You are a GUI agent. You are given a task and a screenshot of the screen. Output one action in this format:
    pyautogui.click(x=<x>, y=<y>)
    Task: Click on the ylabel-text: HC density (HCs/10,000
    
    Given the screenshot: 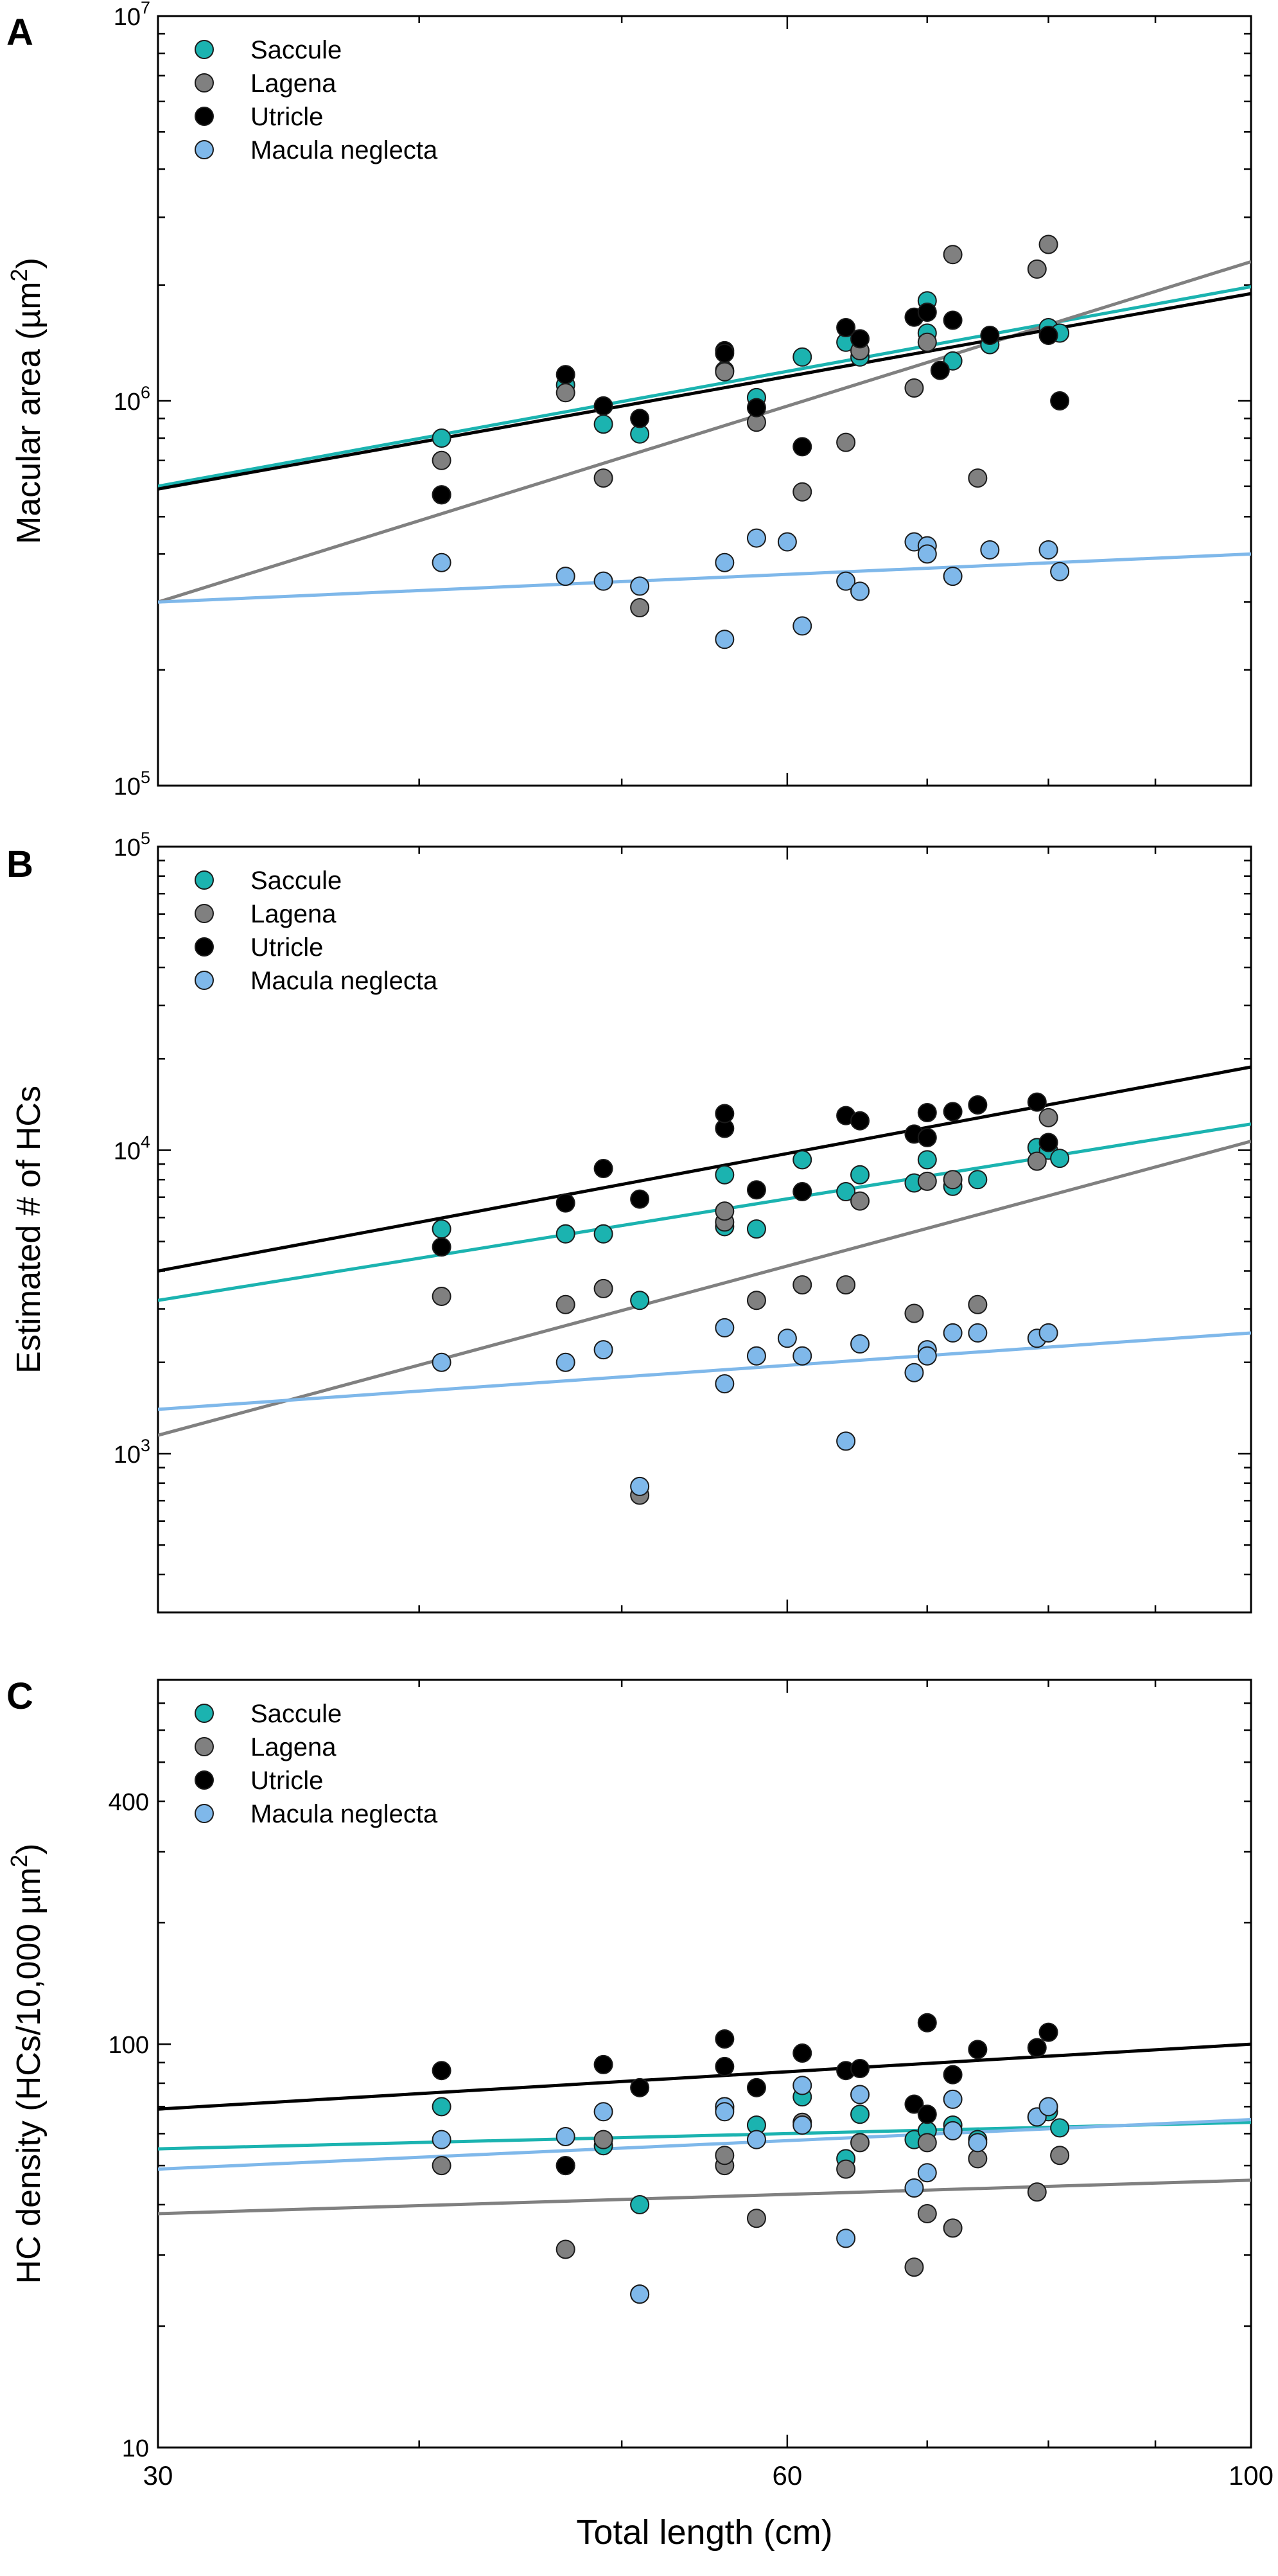 What is the action you would take?
    pyautogui.click(x=29, y=2099)
    